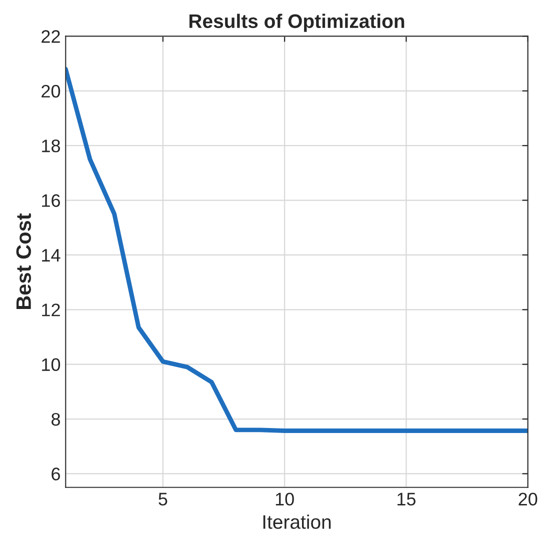 This screenshot has height=557, width=547. Describe the element at coordinates (24, 261) in the screenshot. I see `y-axis-title: Best Cost` at that location.